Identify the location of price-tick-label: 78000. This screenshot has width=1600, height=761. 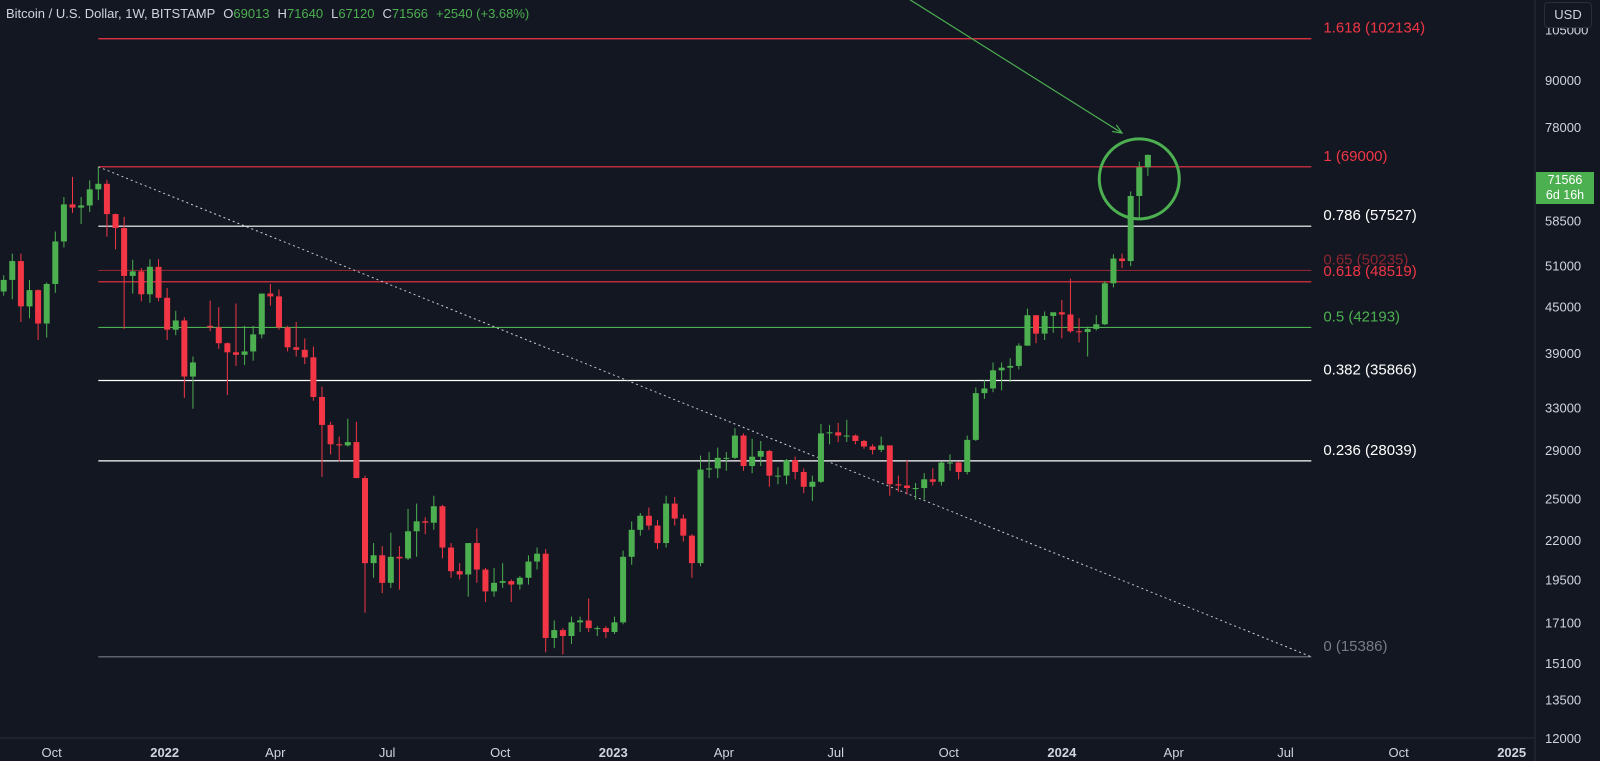
(1563, 127).